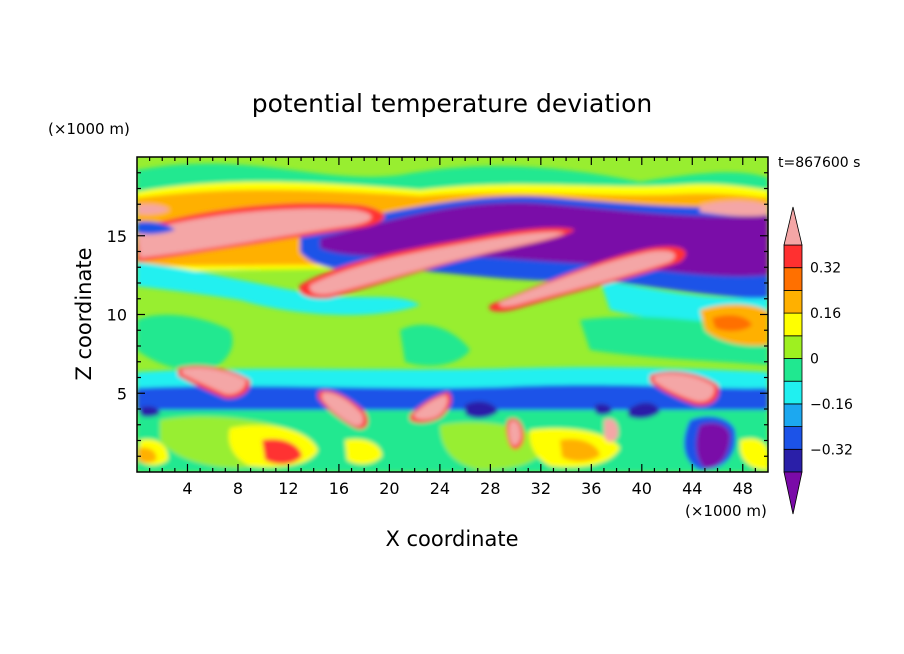 The image size is (904, 654). I want to click on x-tick-label: 4, so click(187, 488).